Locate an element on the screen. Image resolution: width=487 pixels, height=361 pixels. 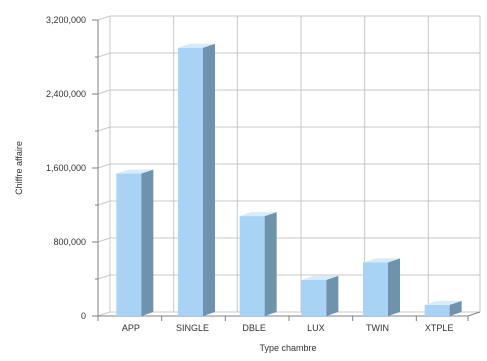
x-tick-label: XTPLE is located at coordinates (439, 328).